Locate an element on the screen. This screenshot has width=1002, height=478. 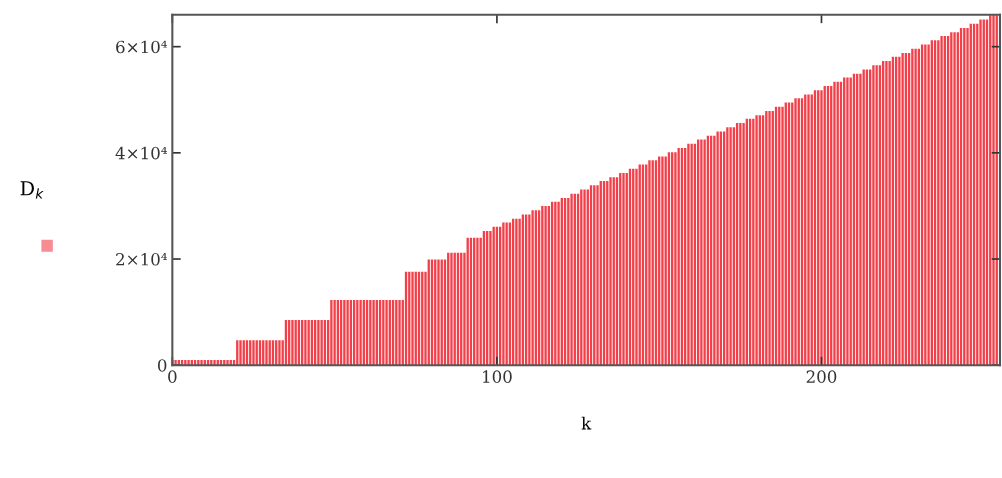
x-tick-label: 200 is located at coordinates (821, 376).